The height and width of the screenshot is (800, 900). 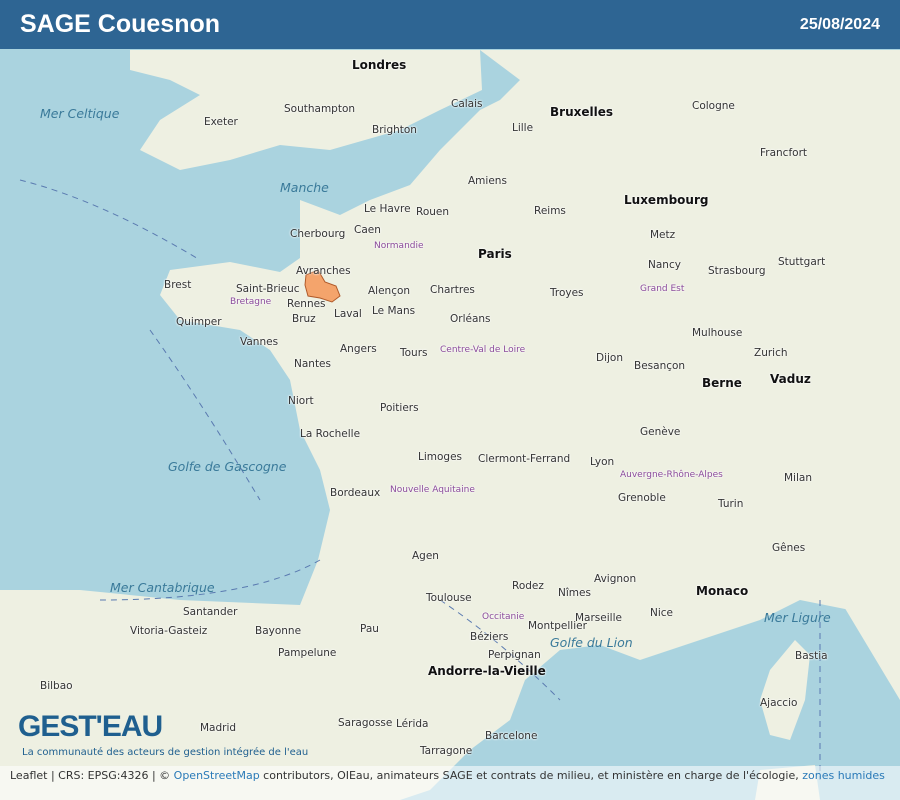 What do you see at coordinates (318, 234) in the screenshot?
I see `city-label: Cherbourg` at bounding box center [318, 234].